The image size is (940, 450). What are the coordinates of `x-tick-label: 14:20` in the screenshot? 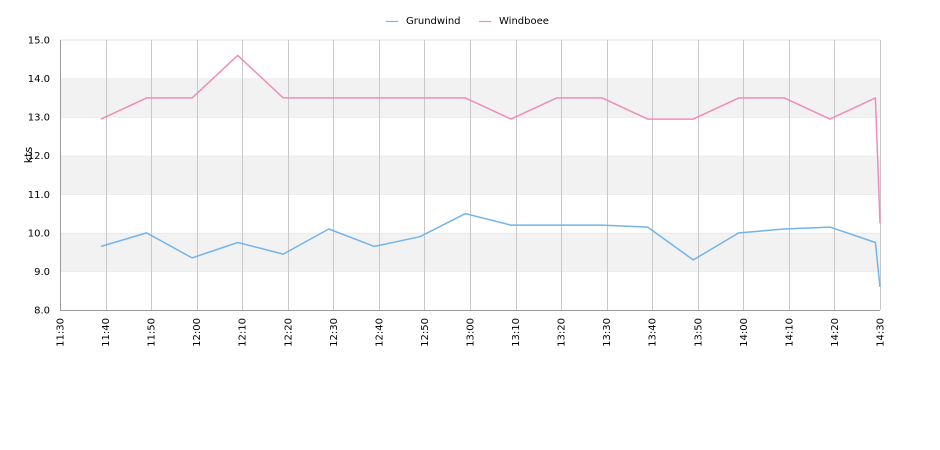 It's located at (835, 332).